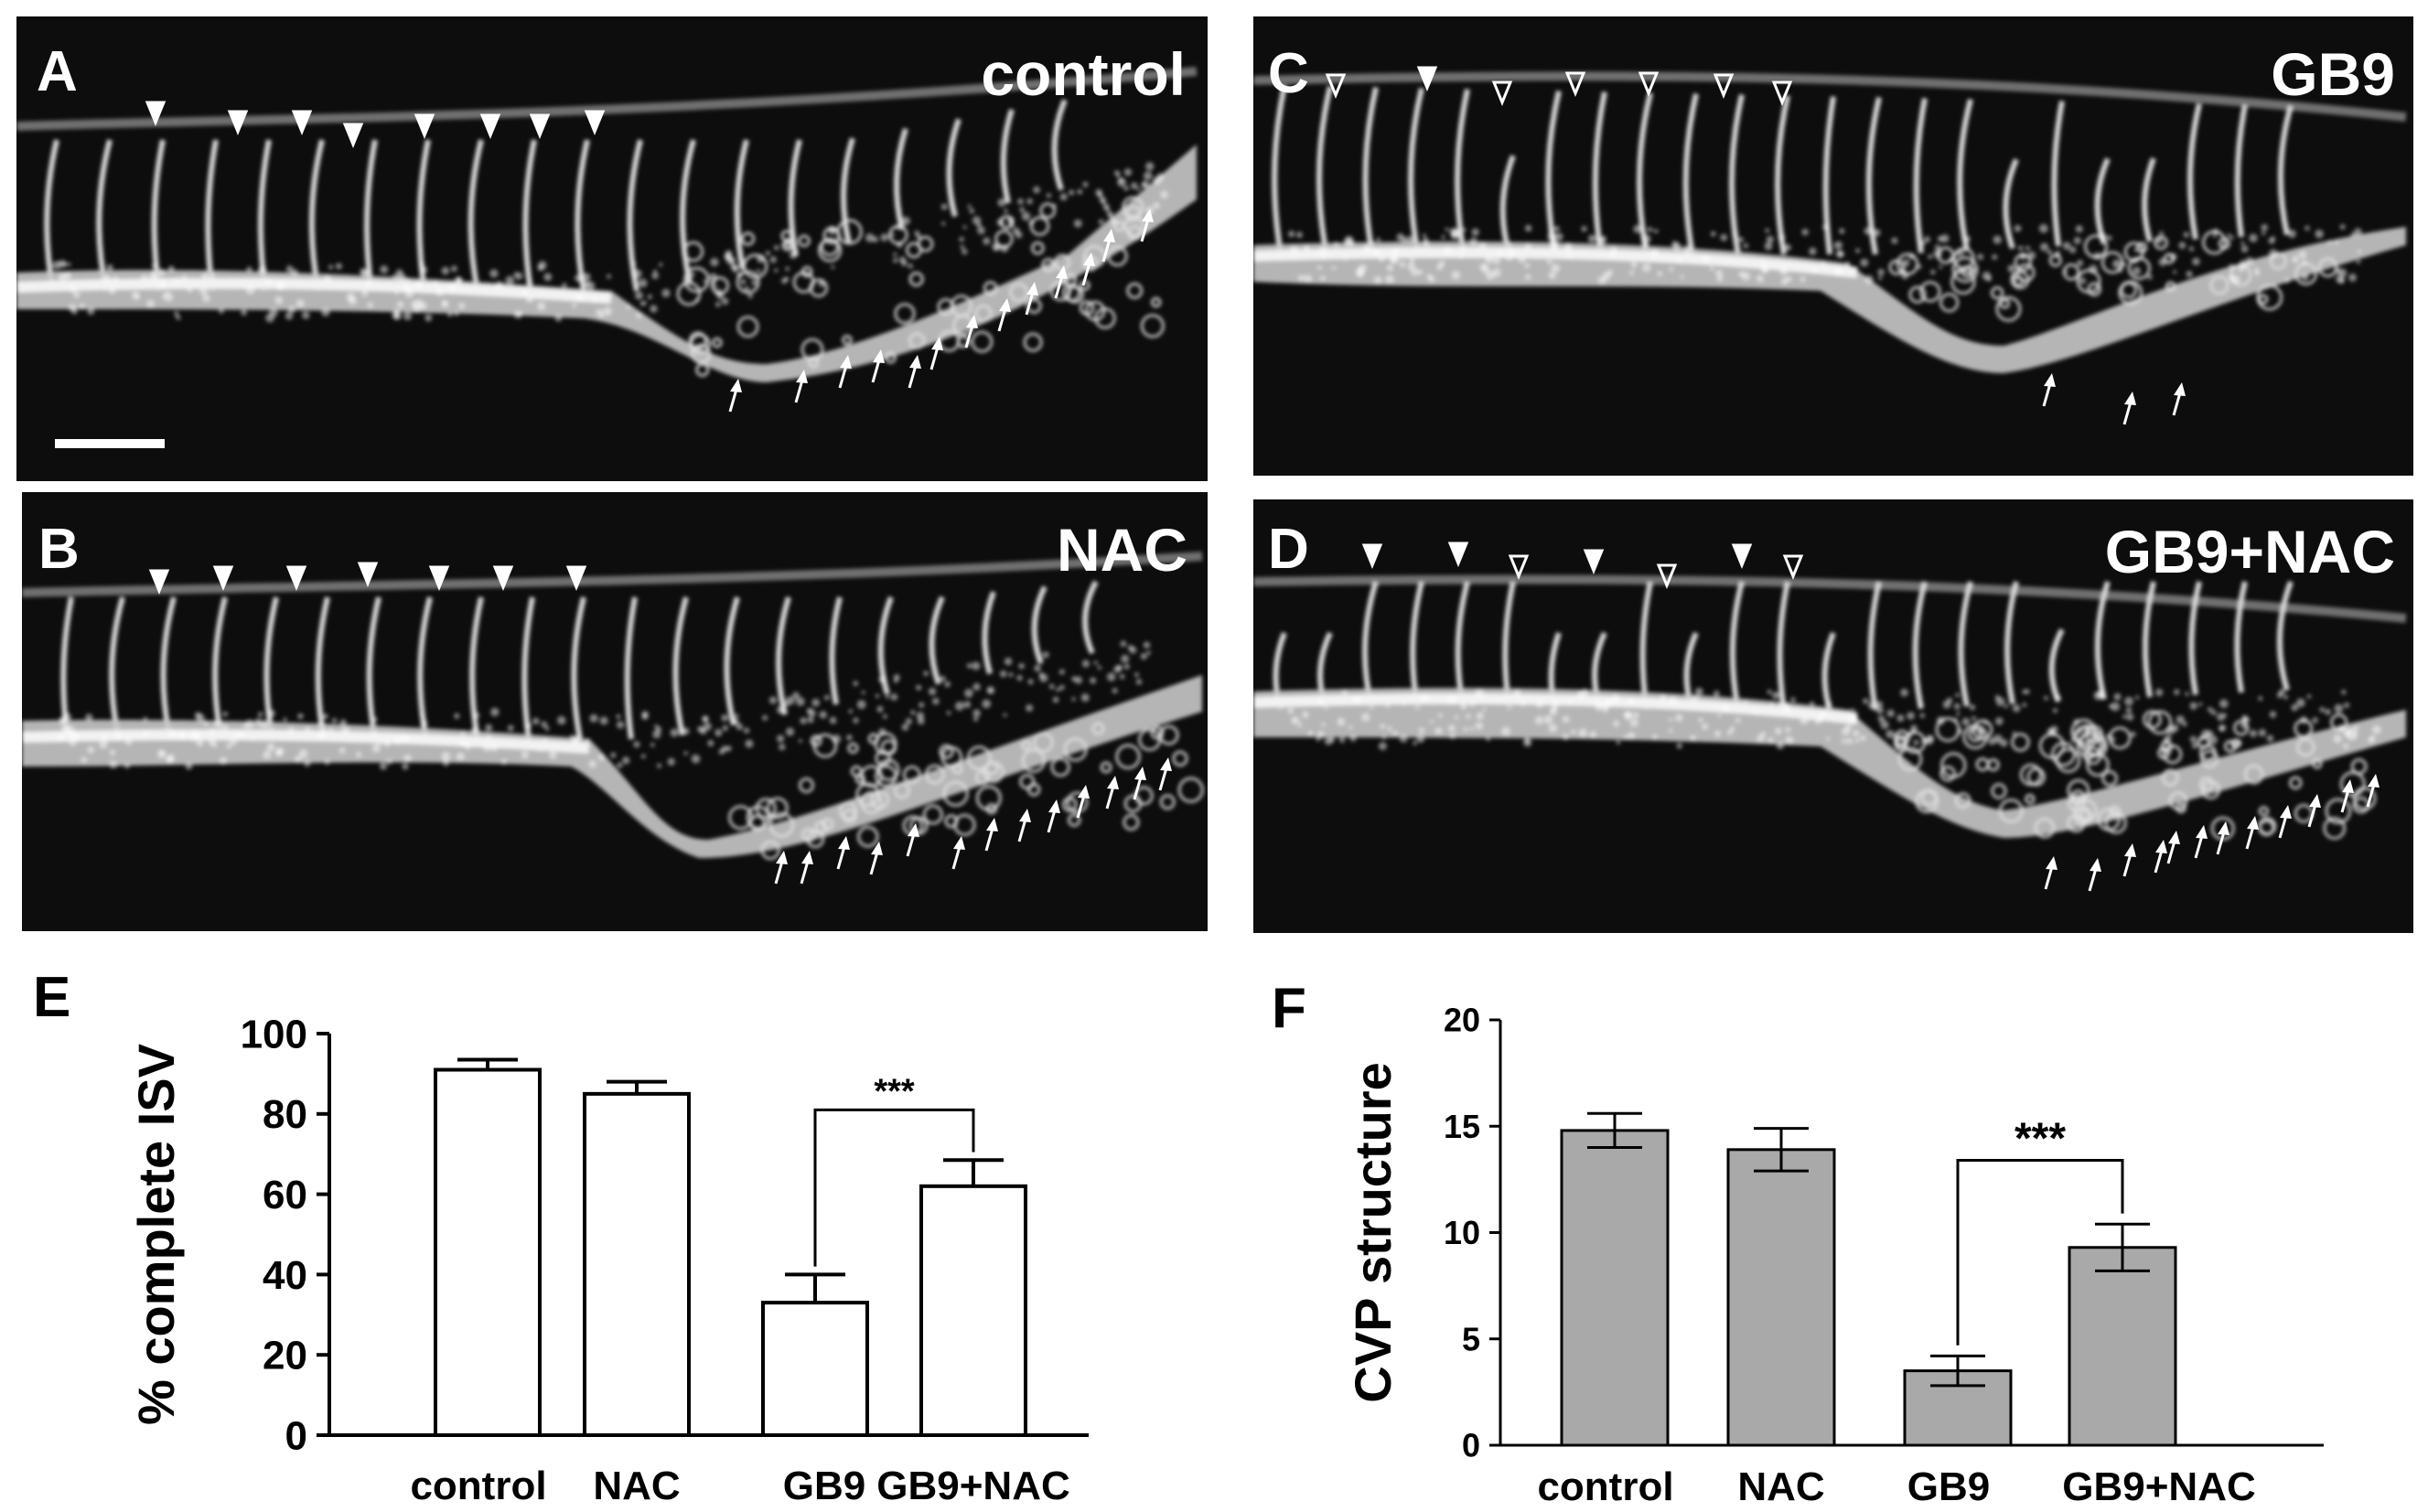 This screenshot has width=2428, height=1512. Describe the element at coordinates (1462, 1232) in the screenshot. I see `y-tick-label: 10` at that location.